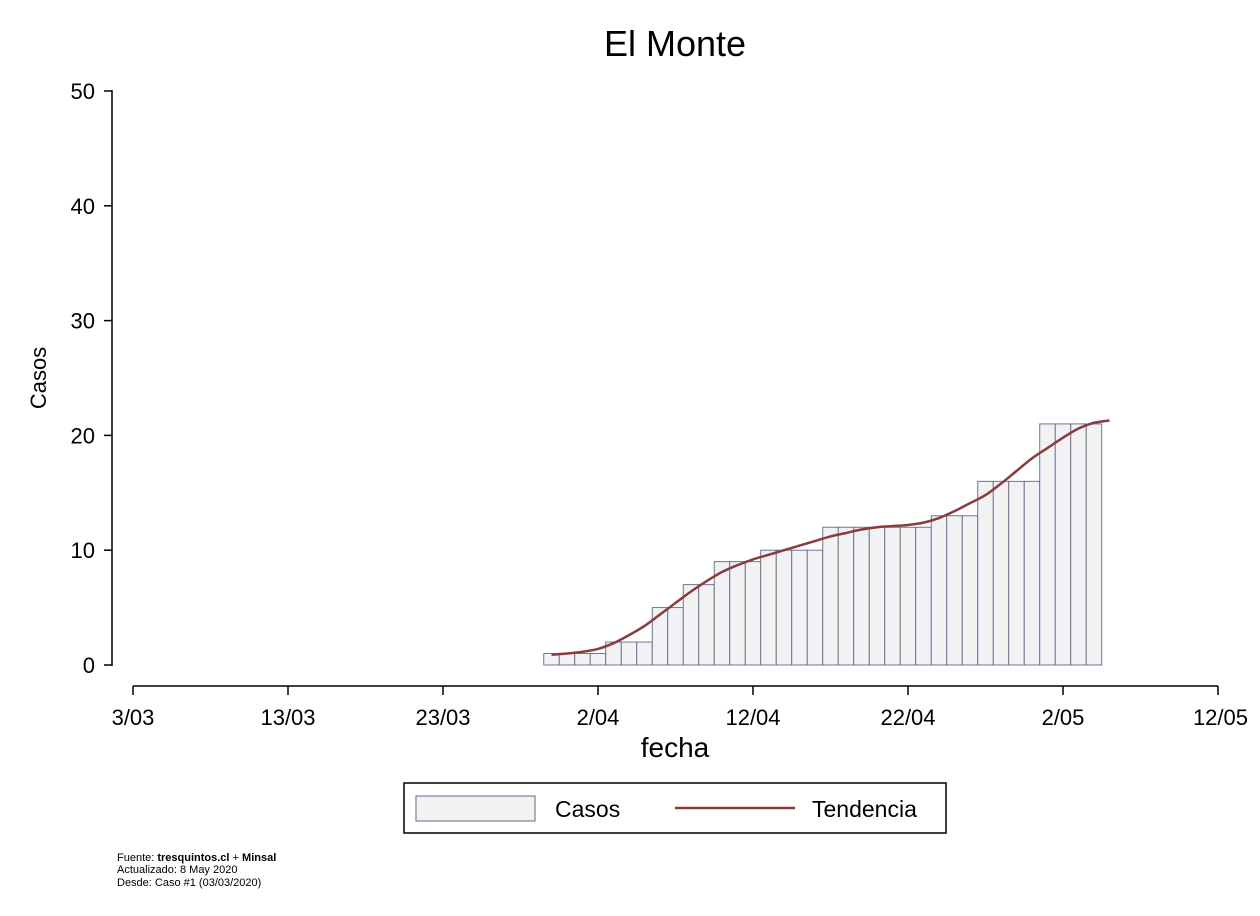 This screenshot has height=916, width=1260. Describe the element at coordinates (259, 858) in the screenshot. I see `source-name-b: Minsal` at that location.